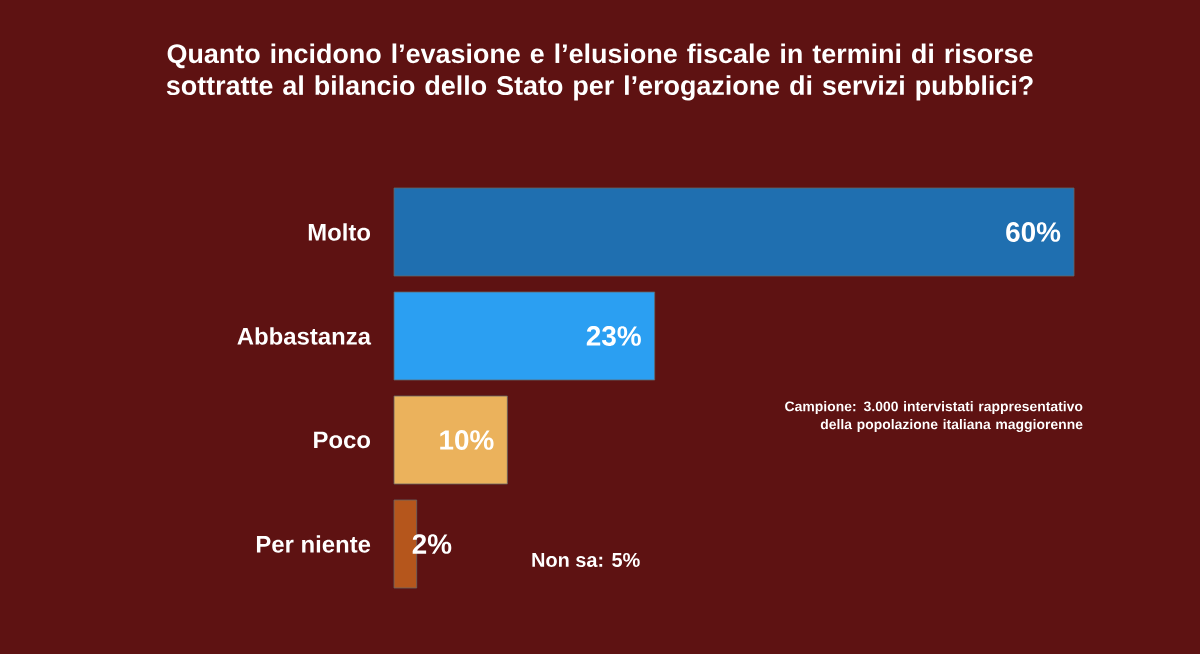 The width and height of the screenshot is (1200, 654). What do you see at coordinates (467, 440) in the screenshot?
I see `data-label: 10%` at bounding box center [467, 440].